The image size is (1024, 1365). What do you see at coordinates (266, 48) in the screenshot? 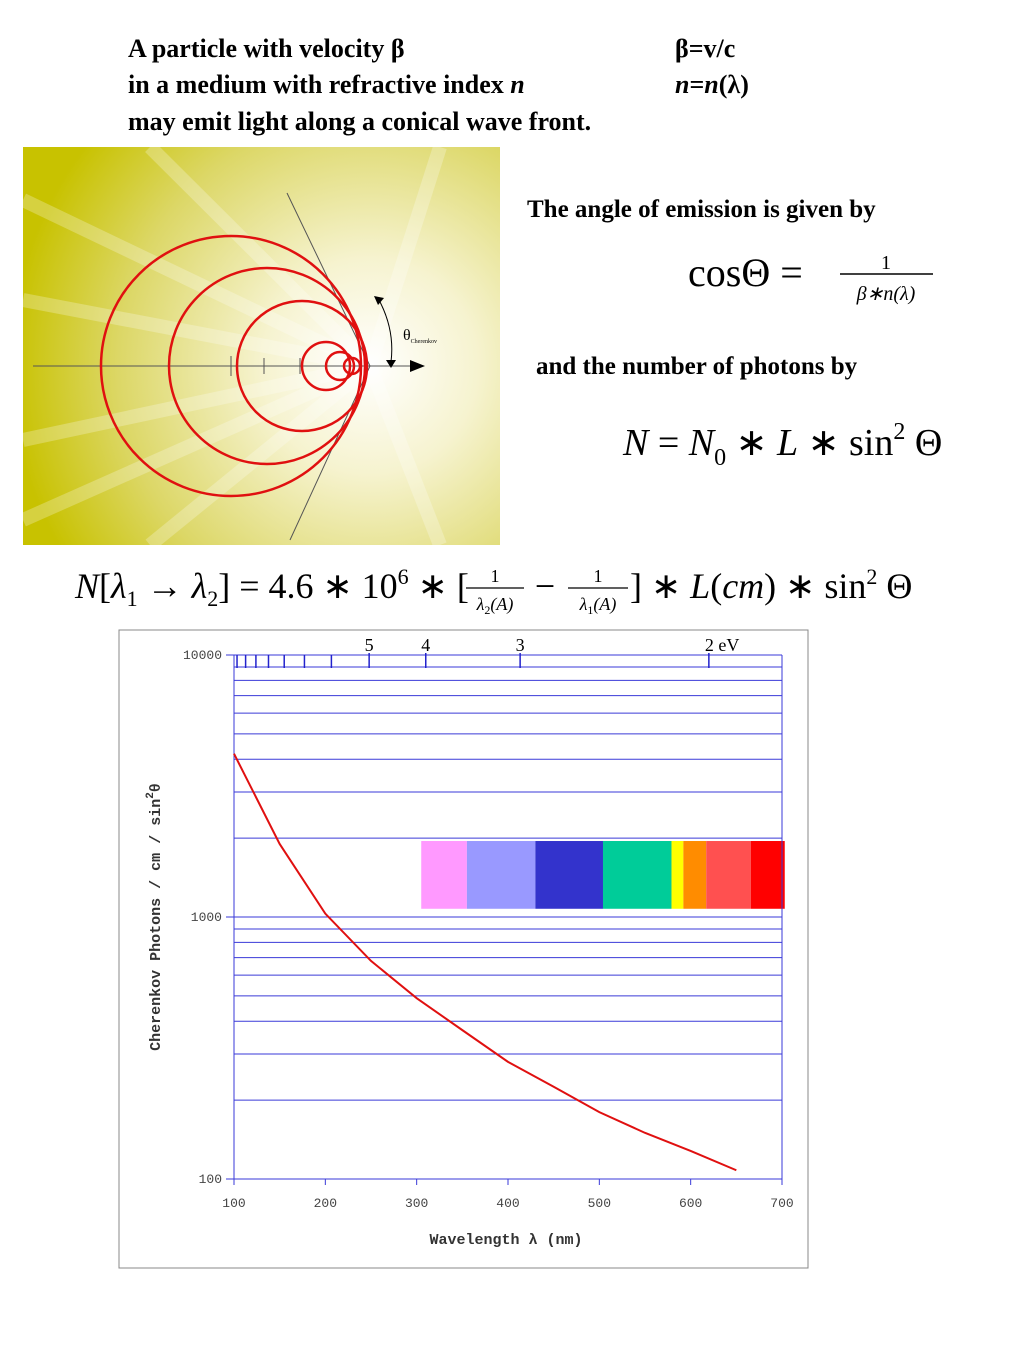
I see `intro-line: A particle with velocity β` at bounding box center [266, 48].